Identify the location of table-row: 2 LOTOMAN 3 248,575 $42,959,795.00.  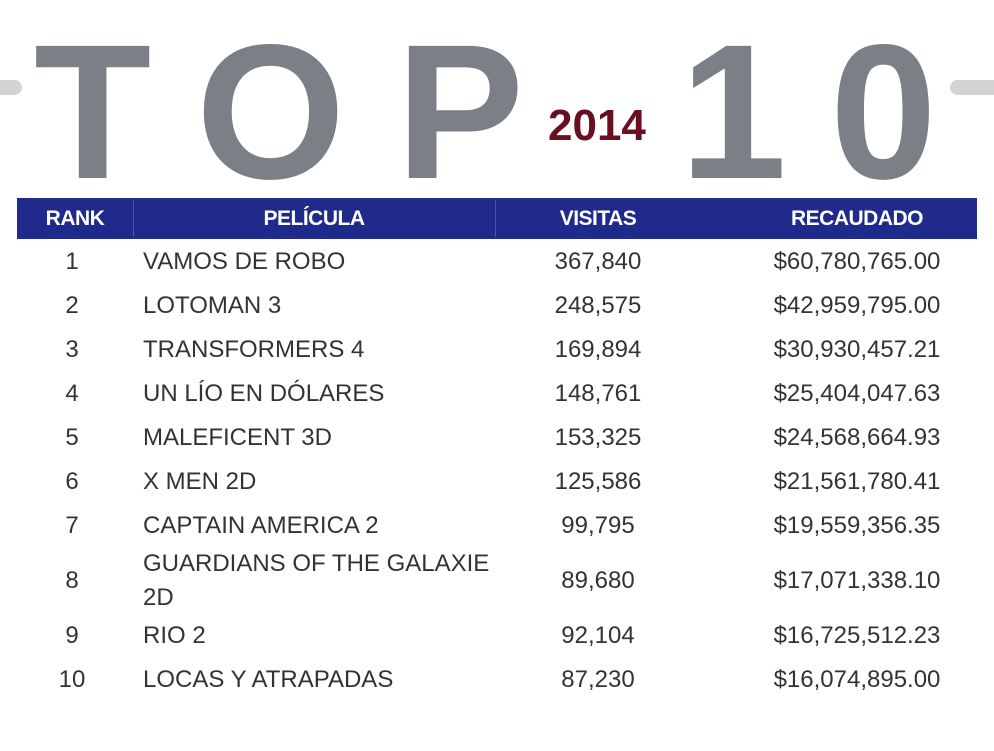
(497, 306).